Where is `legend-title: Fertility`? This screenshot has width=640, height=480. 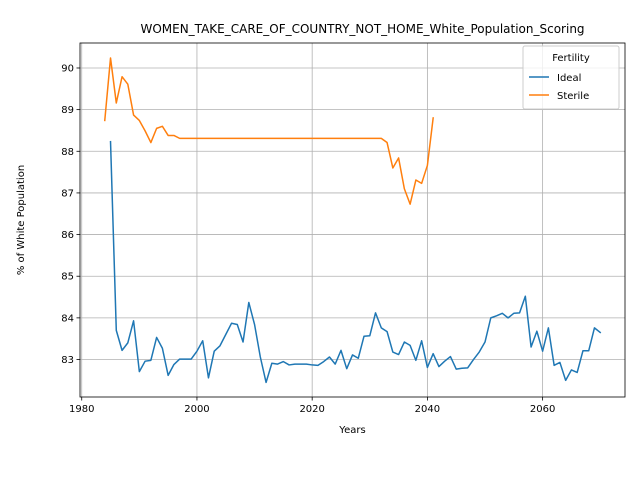
legend-title: Fertility is located at coordinates (571, 58).